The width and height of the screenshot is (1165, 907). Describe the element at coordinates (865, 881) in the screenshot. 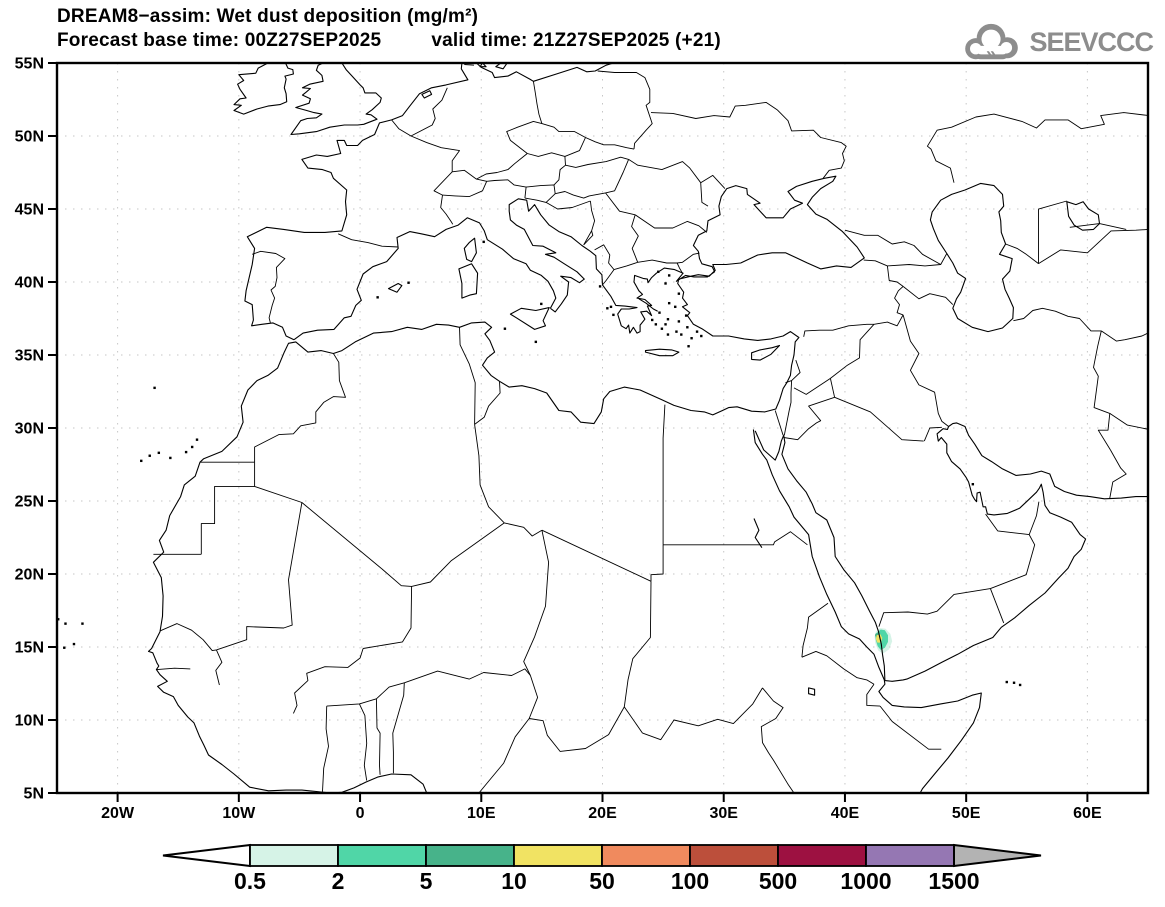

I see `colorbar-label: 1000` at that location.